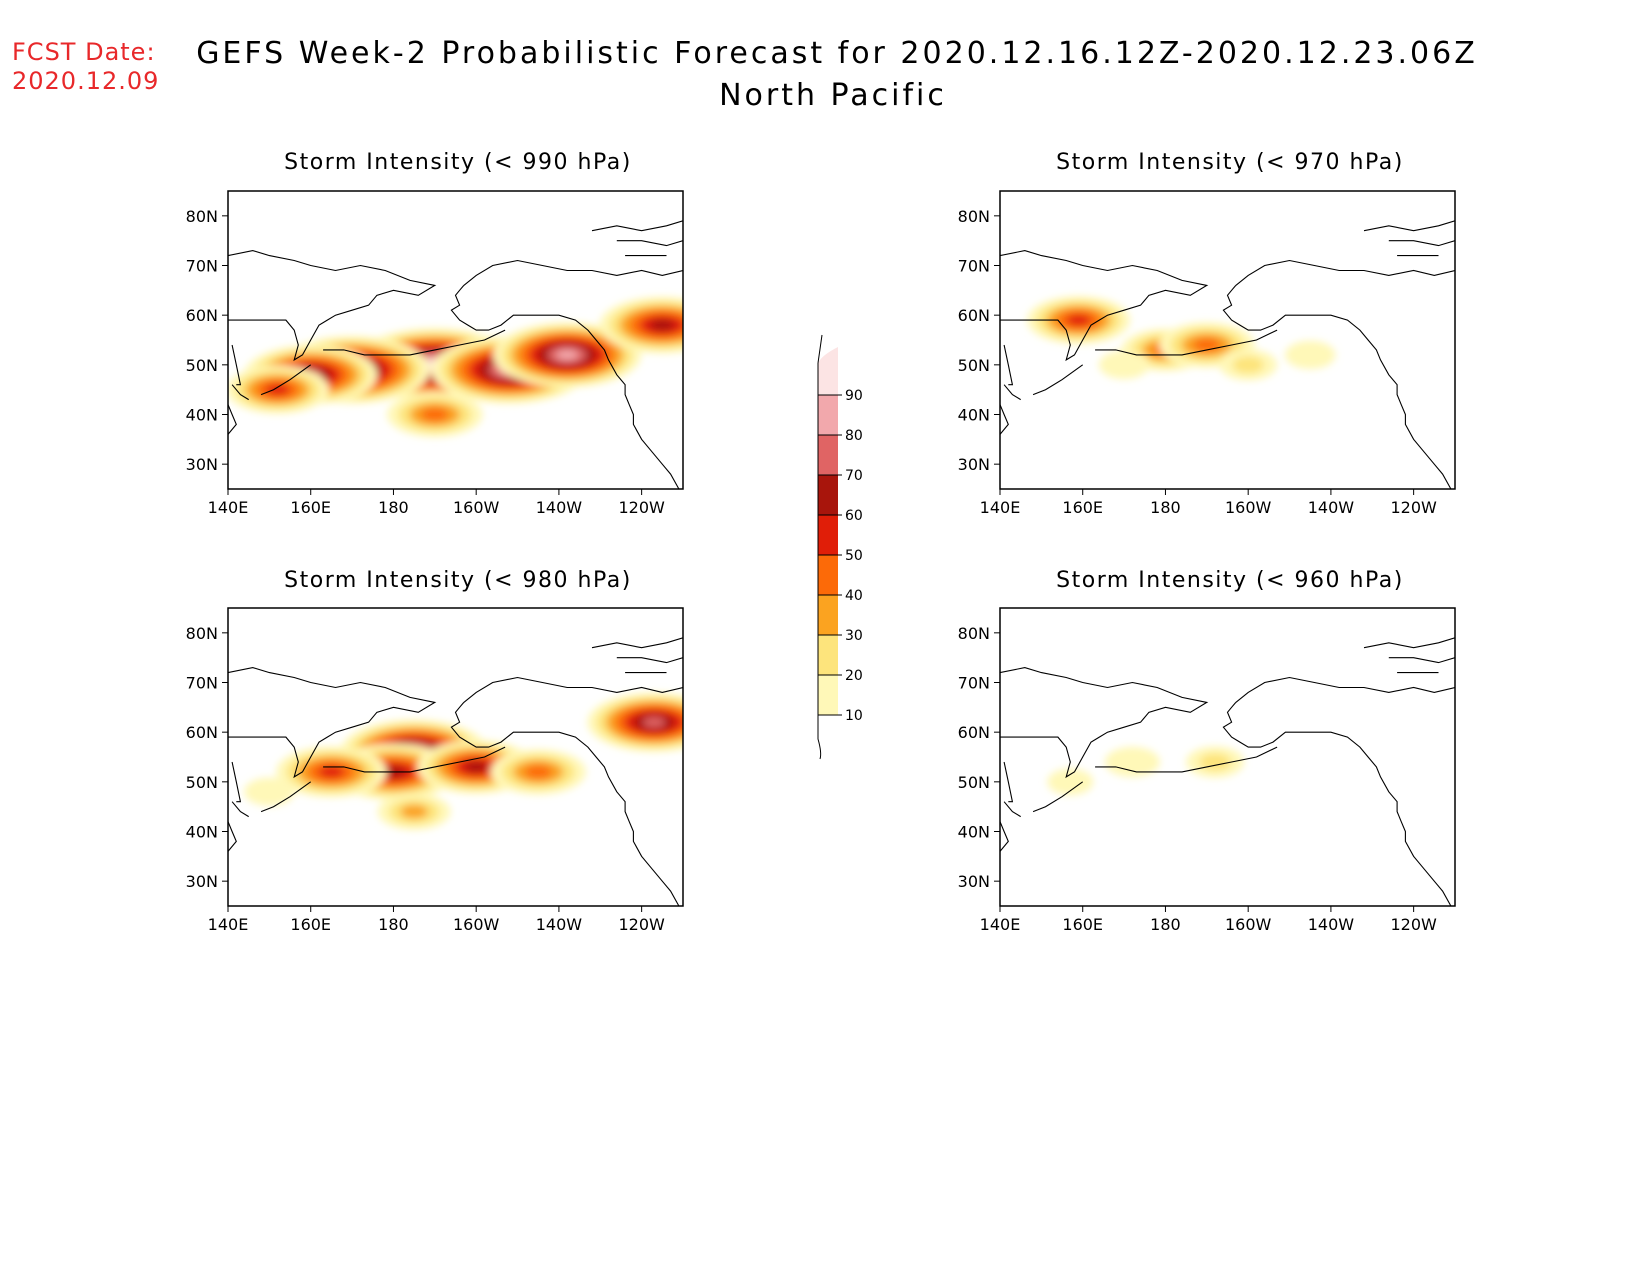 The width and height of the screenshot is (1650, 1275). Describe the element at coordinates (854, 556) in the screenshot. I see `colorbar-label: 50` at that location.